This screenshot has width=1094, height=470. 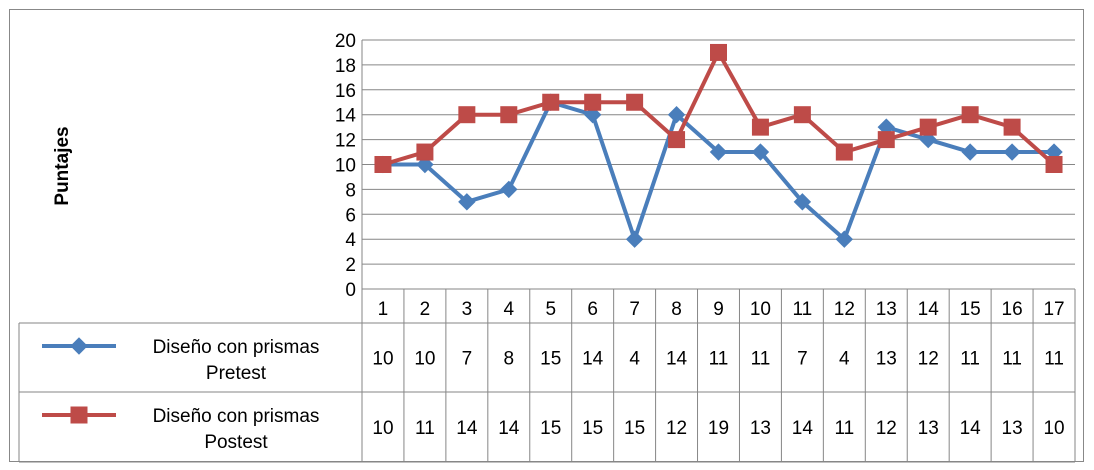 I want to click on x-tick-label: 17, so click(x=1053, y=309).